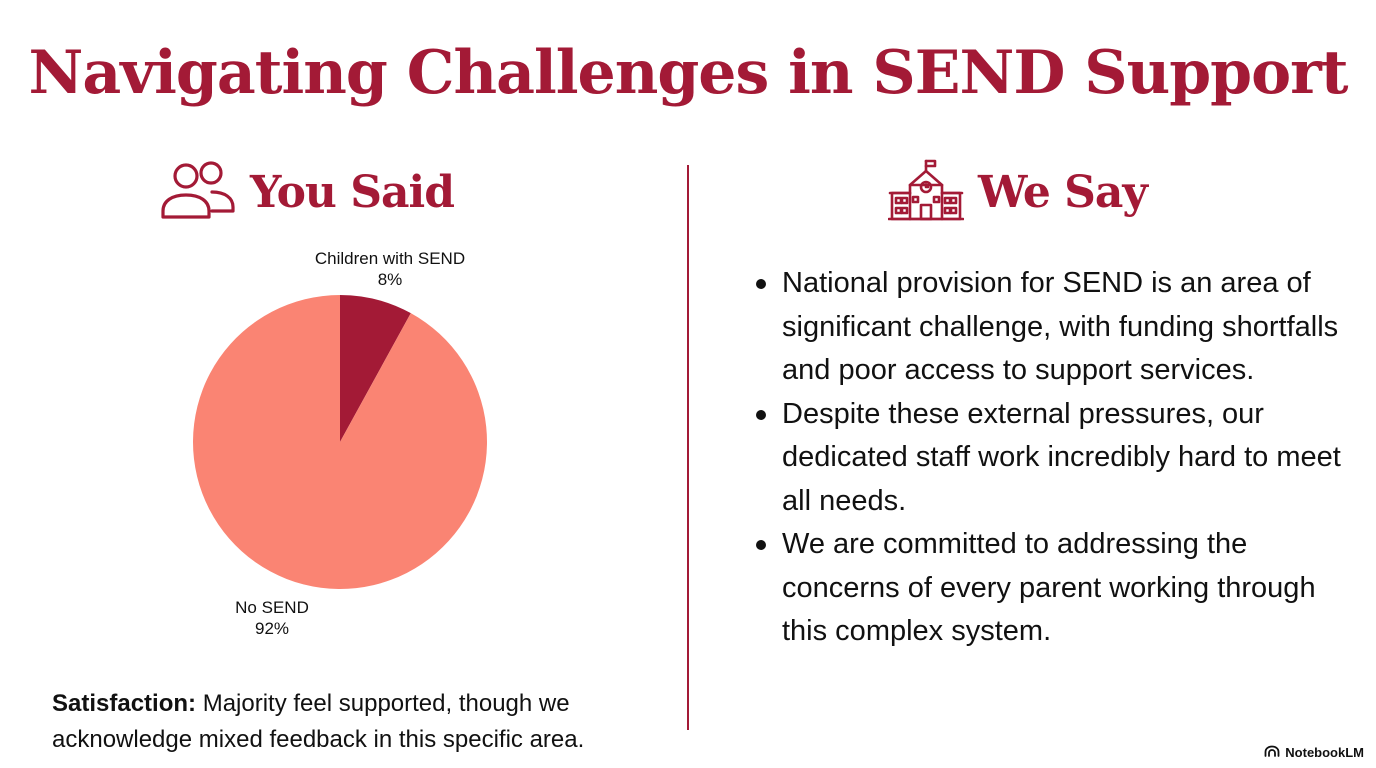 This screenshot has width=1376, height=768. Describe the element at coordinates (352, 192) in the screenshot. I see `you-said-title: You Said` at that location.